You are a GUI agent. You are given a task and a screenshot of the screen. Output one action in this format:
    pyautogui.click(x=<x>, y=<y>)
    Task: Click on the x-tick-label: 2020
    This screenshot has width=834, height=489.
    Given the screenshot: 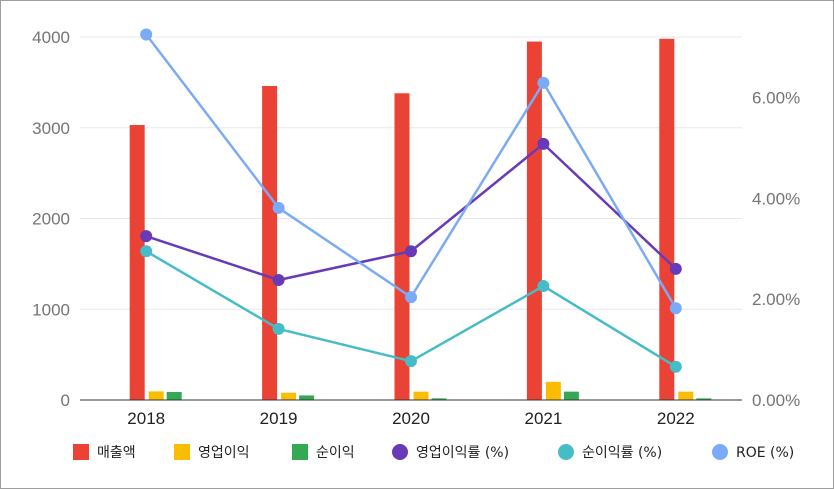 What is the action you would take?
    pyautogui.click(x=411, y=418)
    